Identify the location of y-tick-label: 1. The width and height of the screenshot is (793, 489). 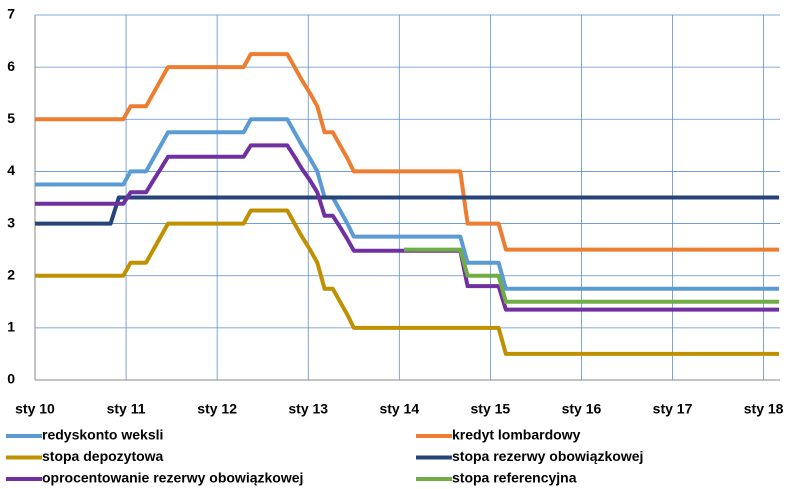
(11, 327).